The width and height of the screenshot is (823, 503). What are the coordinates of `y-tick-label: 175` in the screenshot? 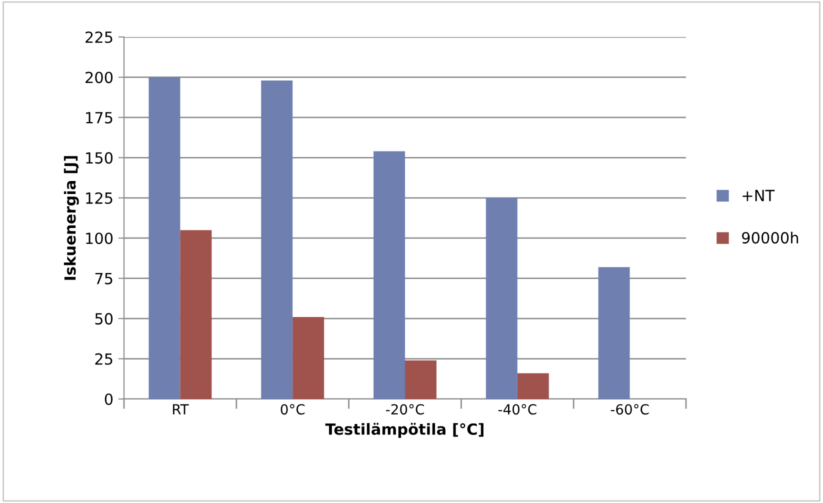 It's located at (99, 118).